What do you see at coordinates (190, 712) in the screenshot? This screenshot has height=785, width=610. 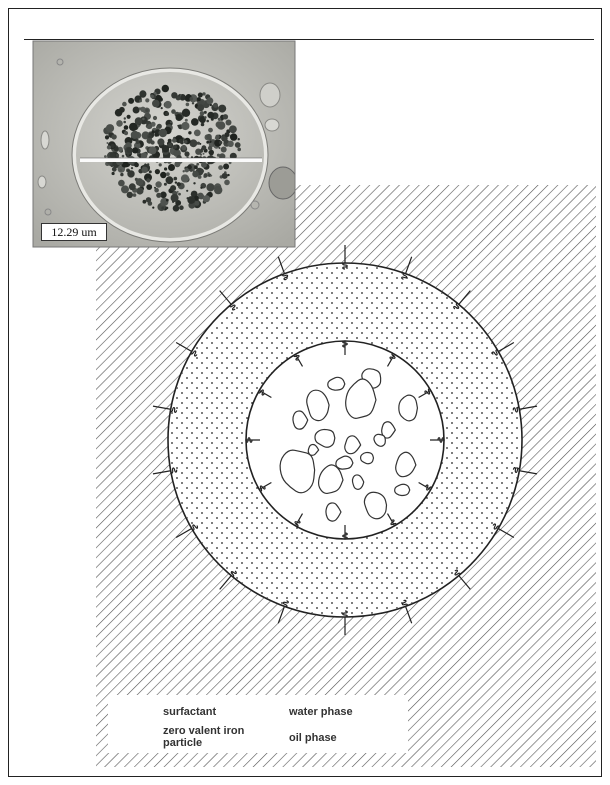 I see `legend-surfactant-label: surfactant` at bounding box center [190, 712].